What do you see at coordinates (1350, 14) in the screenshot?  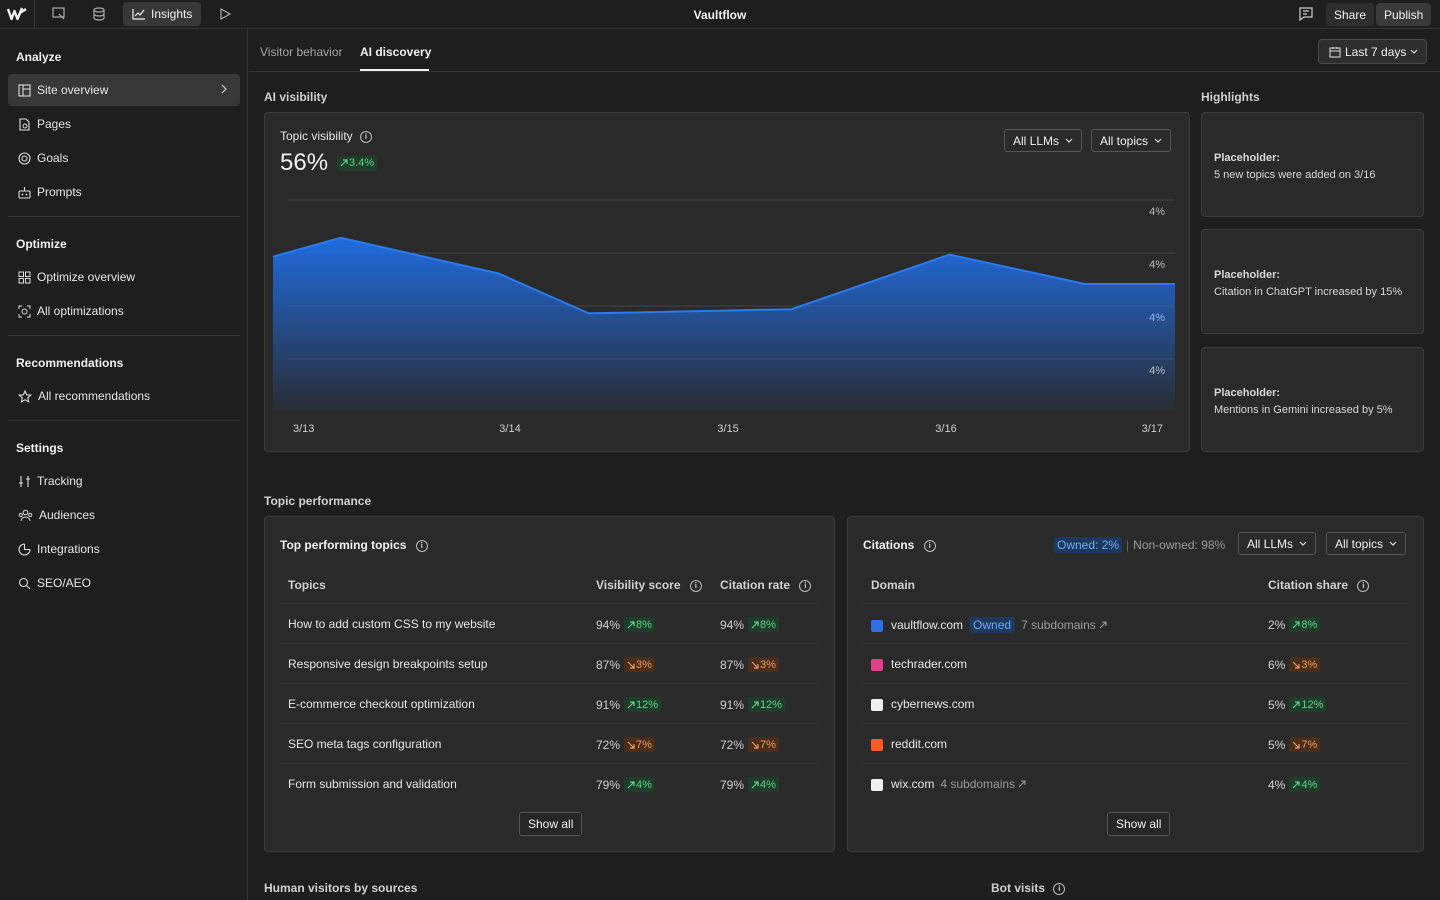 I see `share-button: Share` at bounding box center [1350, 14].